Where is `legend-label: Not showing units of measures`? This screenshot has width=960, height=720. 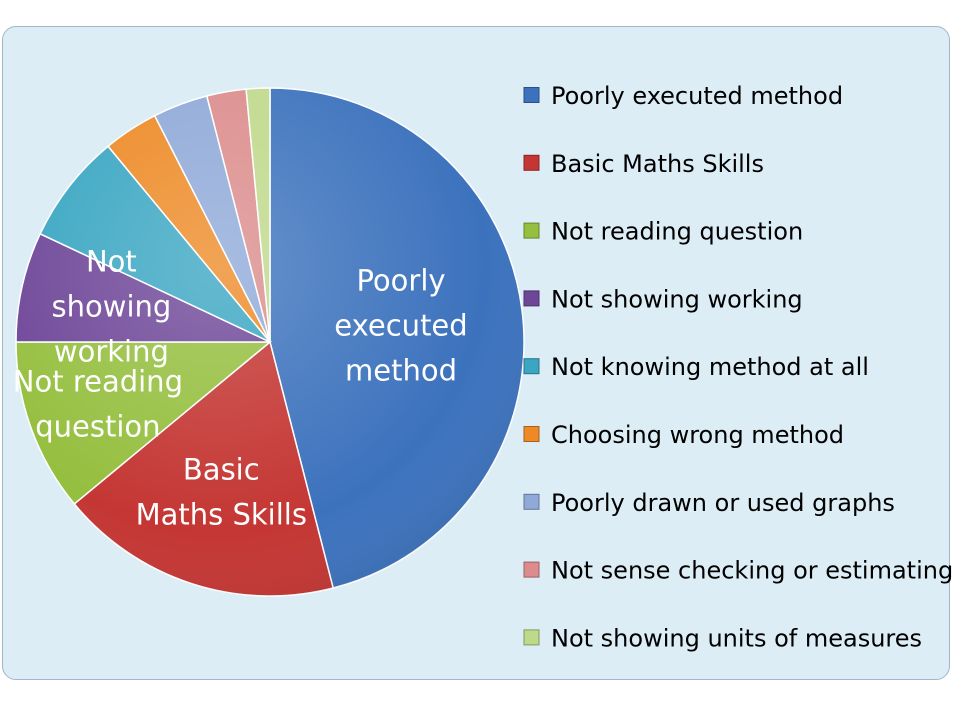 legend-label: Not showing units of measures is located at coordinates (736, 638).